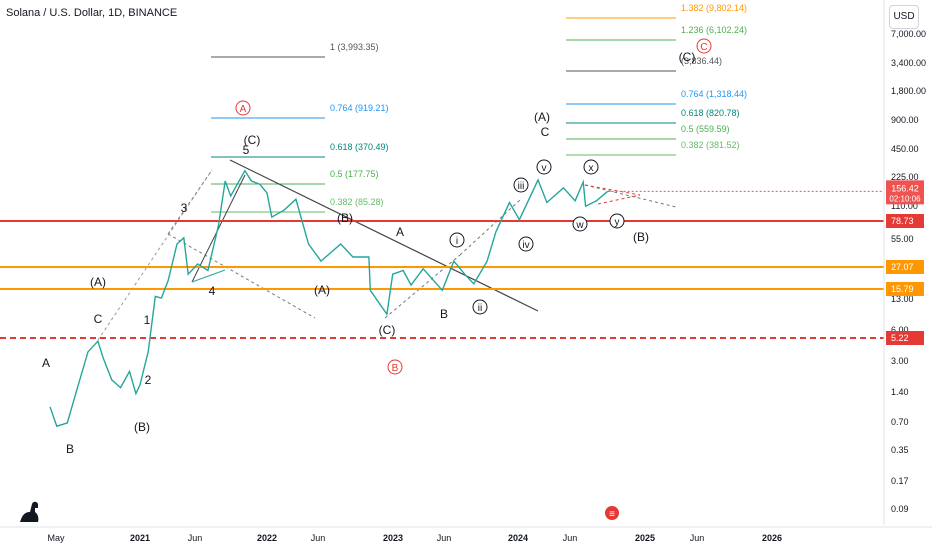 The height and width of the screenshot is (555, 932). Describe the element at coordinates (56, 538) in the screenshot. I see `x-tick-label: May` at that location.